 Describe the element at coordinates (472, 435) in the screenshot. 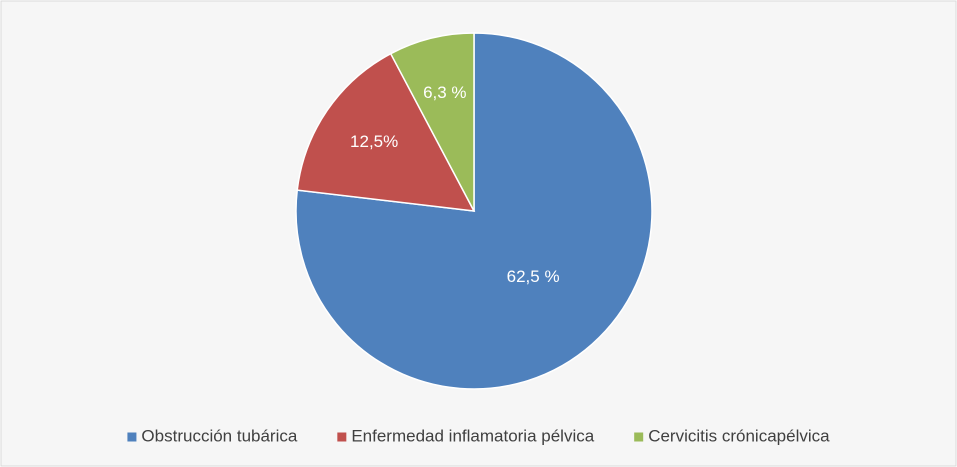

I see `legend-label: Enfermedad inflamatoria pélvica` at that location.